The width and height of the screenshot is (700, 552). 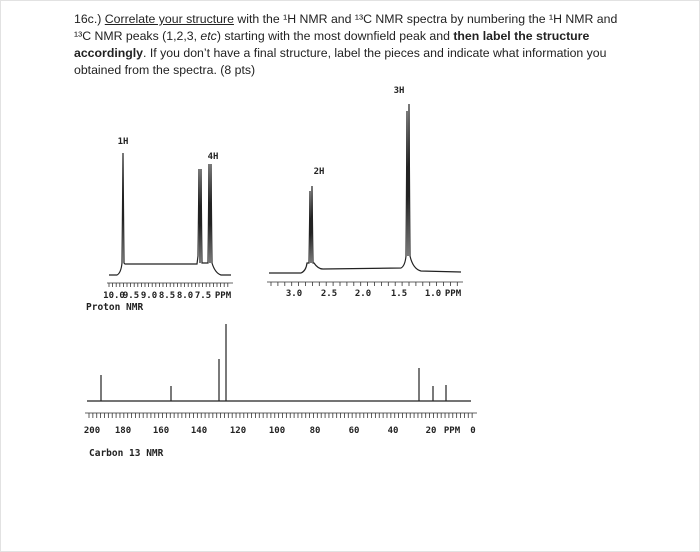 What do you see at coordinates (161, 431) in the screenshot?
I see `axis-label: 160` at bounding box center [161, 431].